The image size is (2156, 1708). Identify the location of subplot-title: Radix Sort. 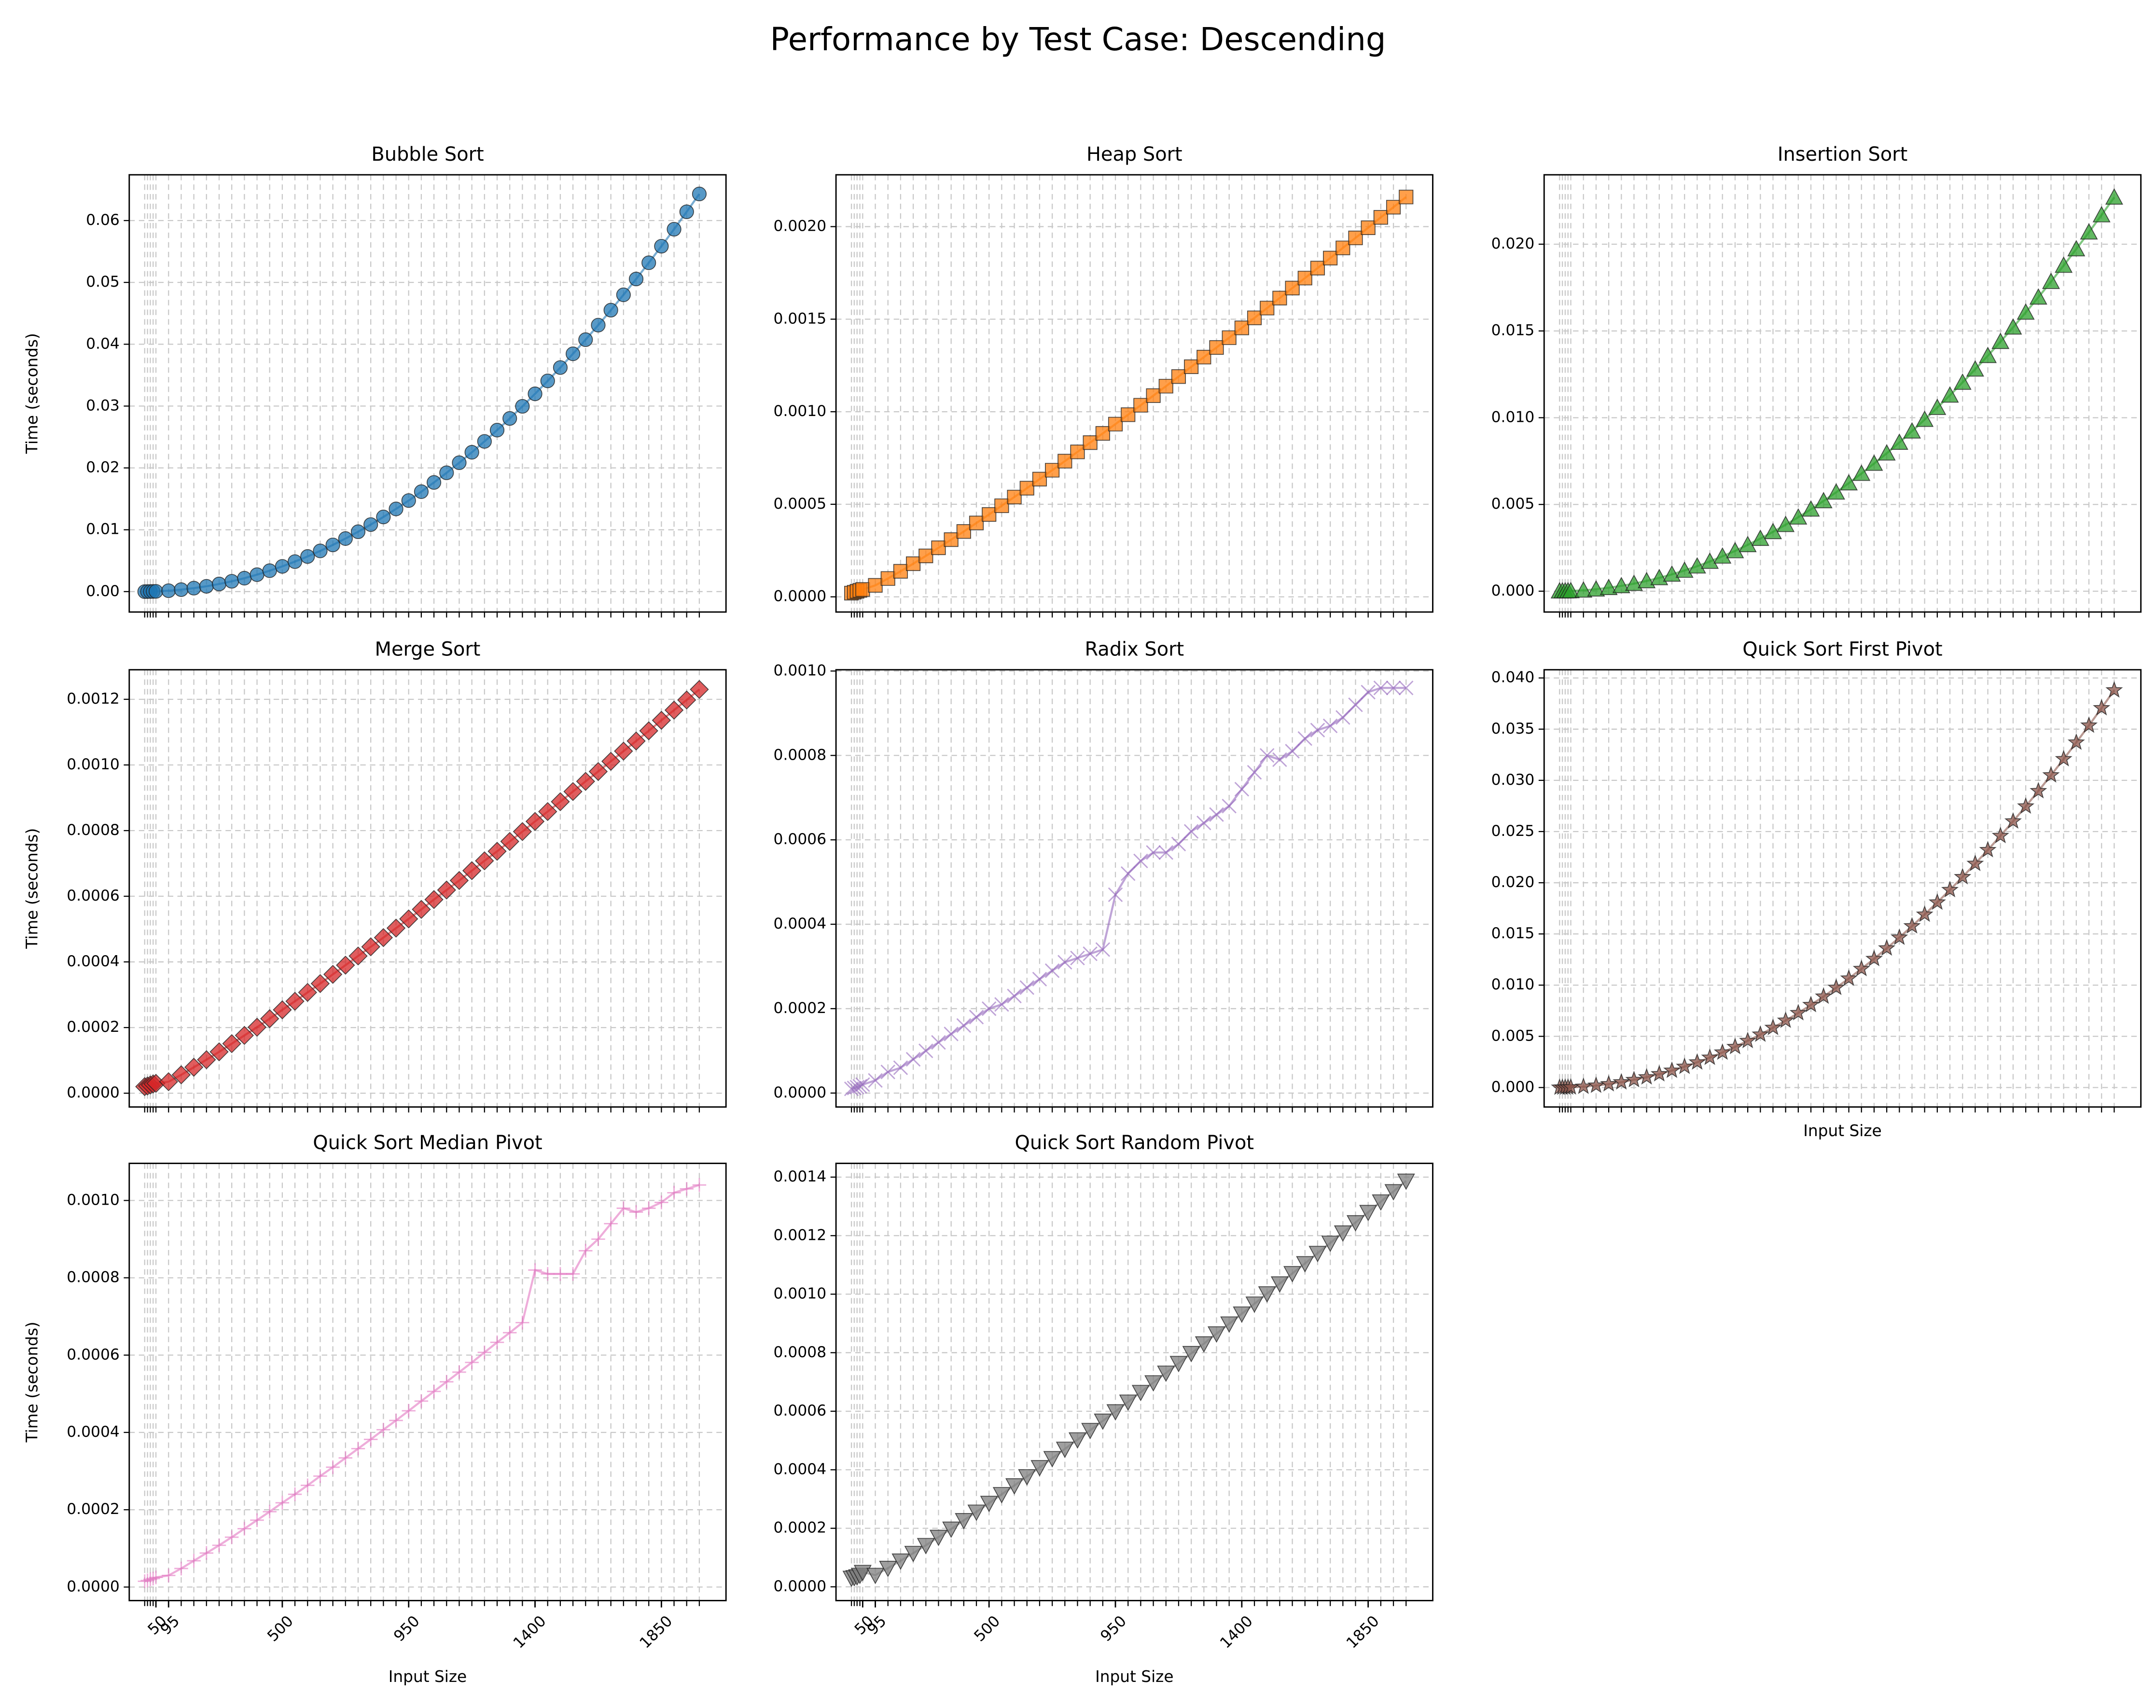
(1134, 649).